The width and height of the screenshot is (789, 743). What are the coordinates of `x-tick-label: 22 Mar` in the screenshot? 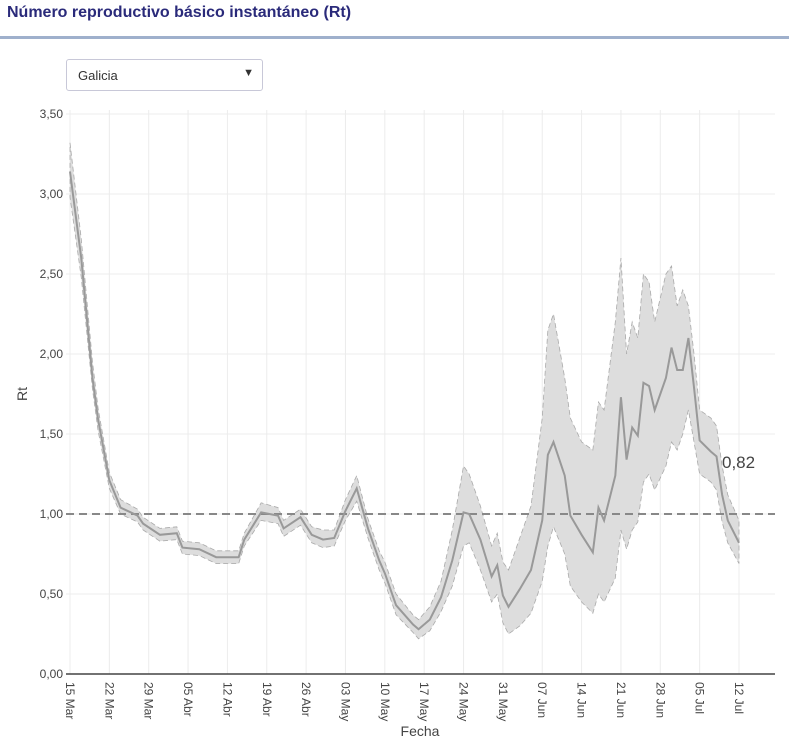 It's located at (109, 700).